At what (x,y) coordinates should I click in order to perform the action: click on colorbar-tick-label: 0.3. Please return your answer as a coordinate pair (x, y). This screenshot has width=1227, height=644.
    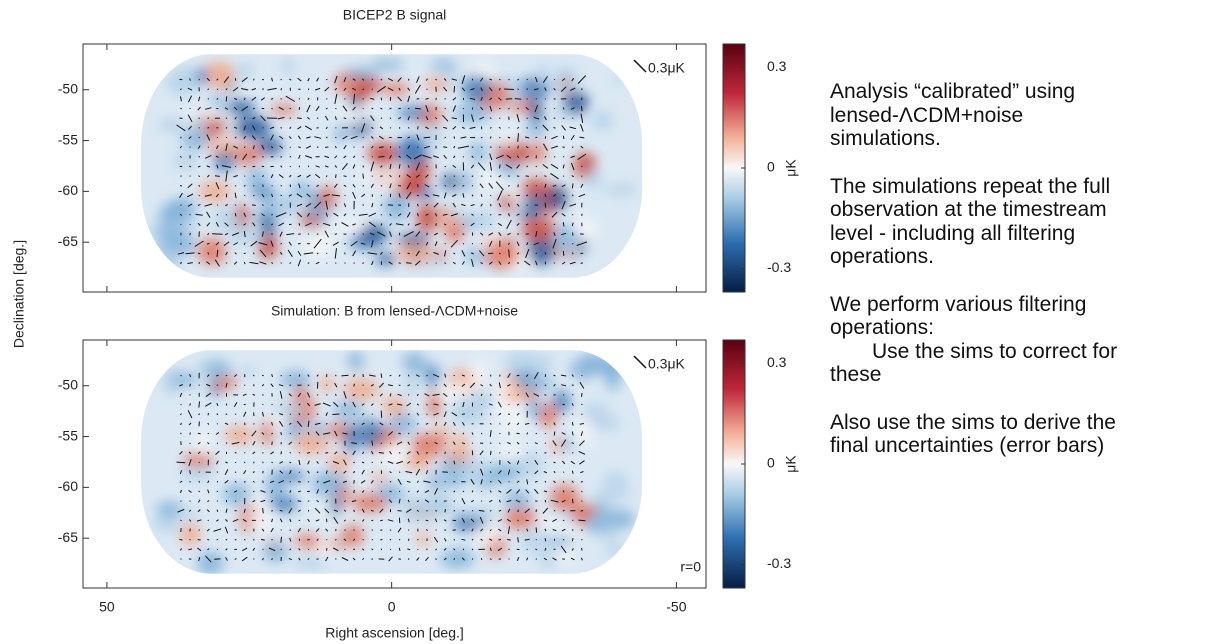
    Looking at the image, I should click on (777, 362).